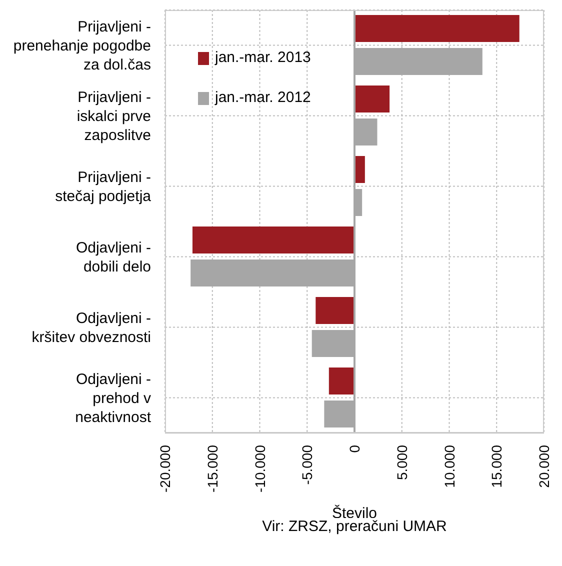  I want to click on y-tick-label: Odjavljeni - prehod v neaktivnost, so click(113, 398).